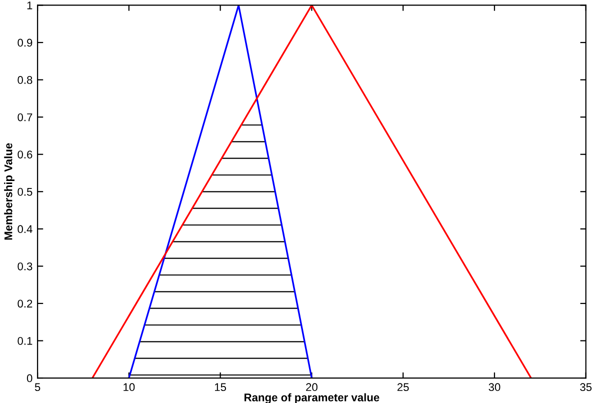 The height and width of the screenshot is (403, 596). I want to click on y-tick-label: 0.9, so click(25, 42).